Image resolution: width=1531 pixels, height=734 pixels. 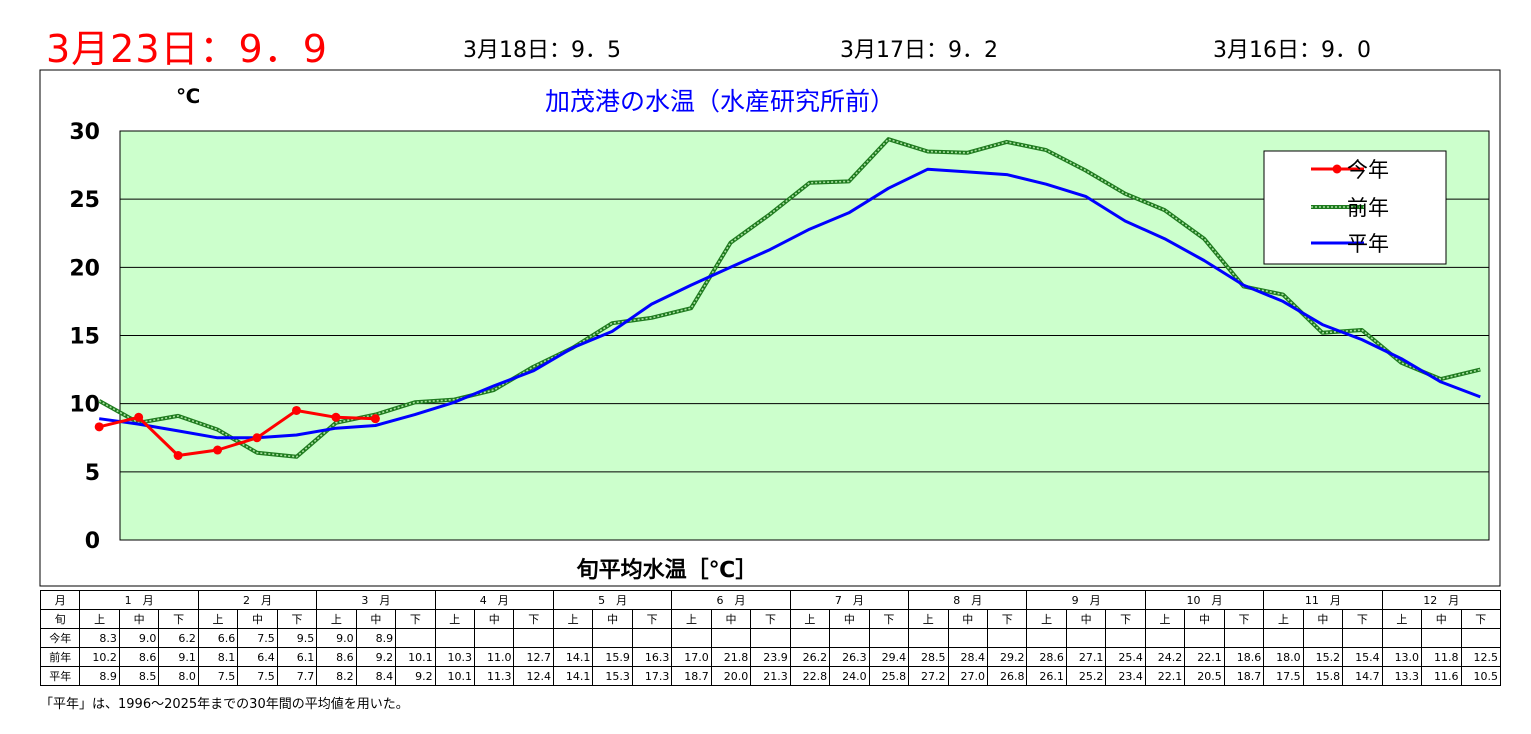 What do you see at coordinates (224, 704) in the screenshot?
I see `footnote: 「平年」は、1996～2025年までの30年間の平均値を用いた。` at bounding box center [224, 704].